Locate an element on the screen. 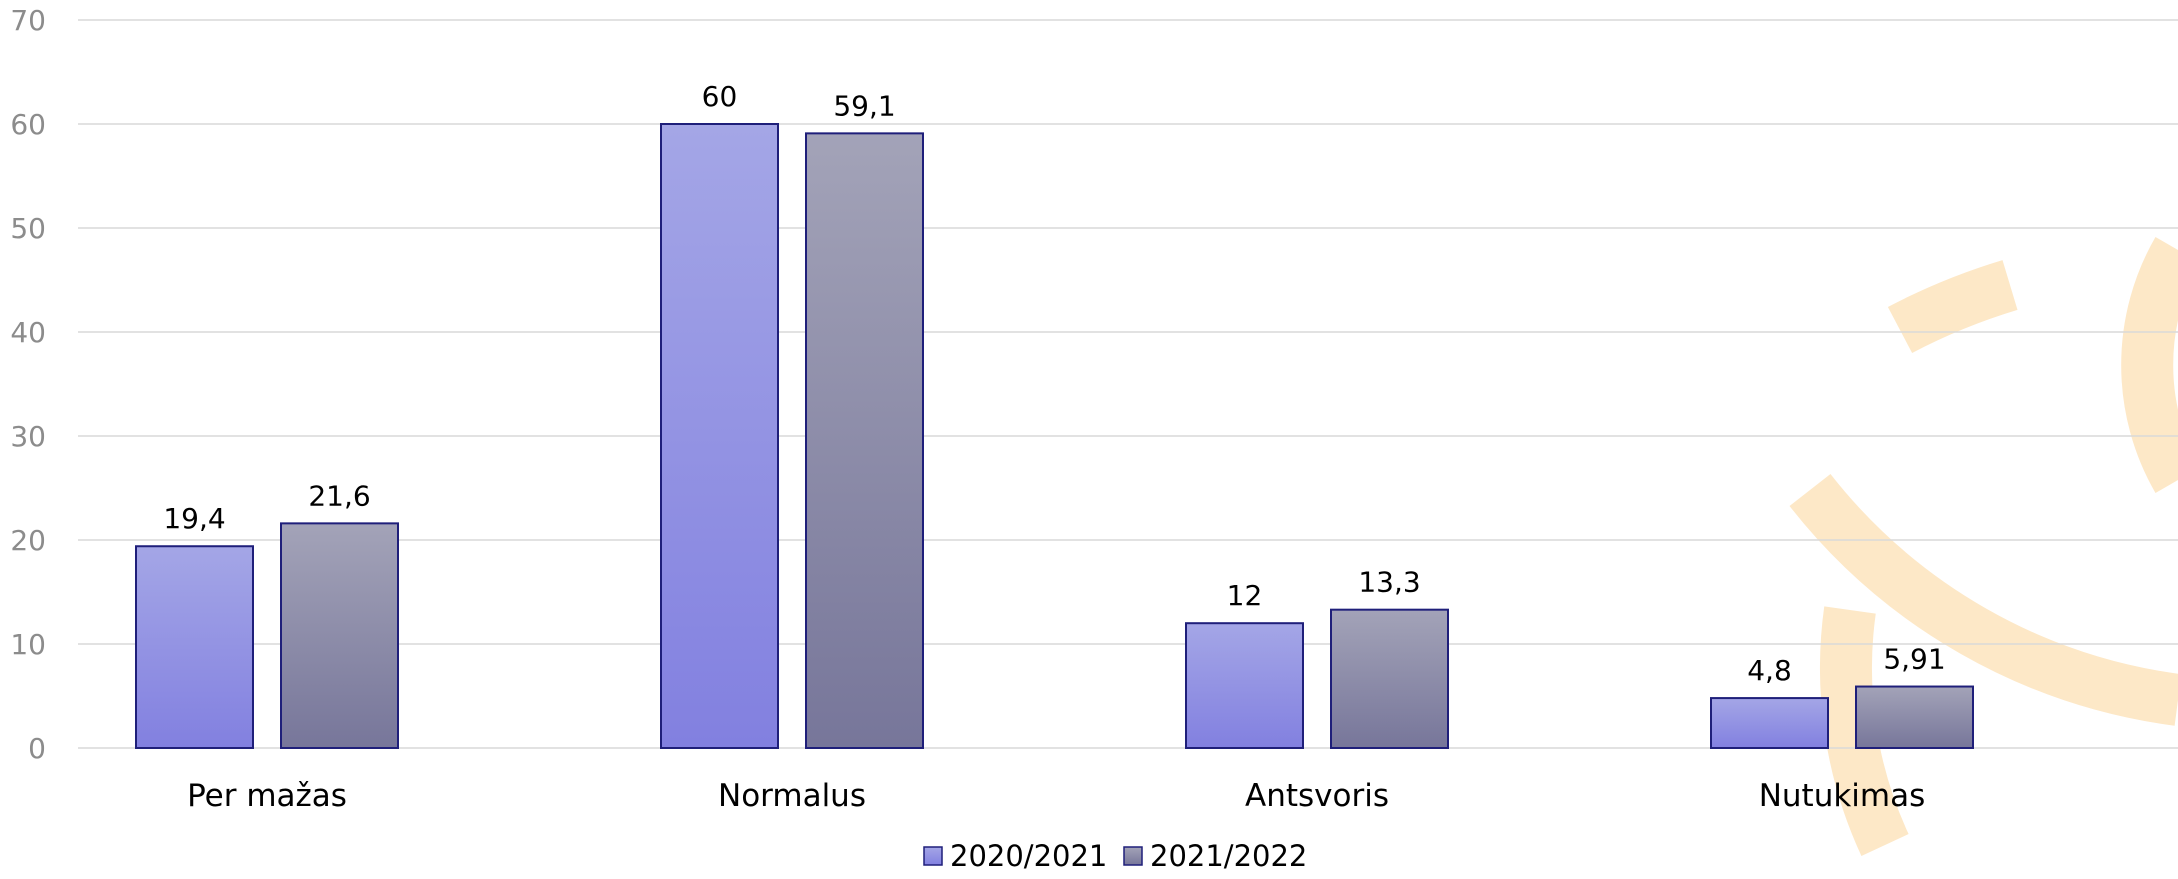 The height and width of the screenshot is (879, 2178). y-axis-ticks: 0 10 20 30 40 50 60 70 is located at coordinates (28, 384).